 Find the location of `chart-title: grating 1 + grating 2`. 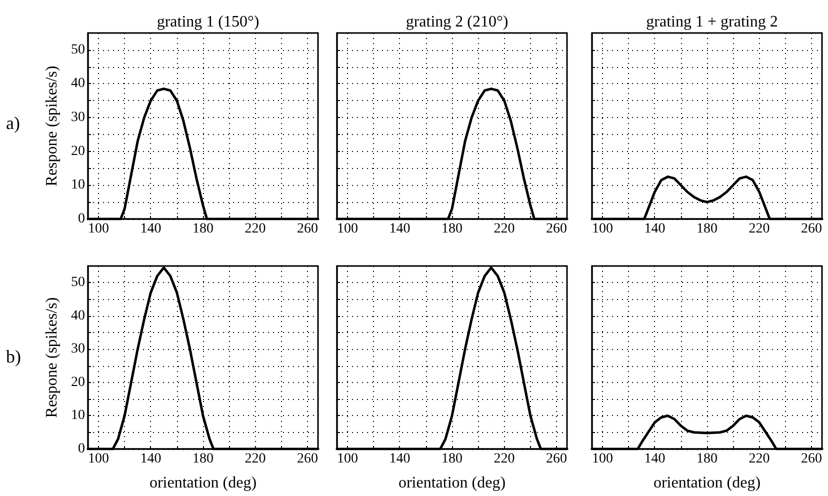

chart-title: grating 1 + grating 2 is located at coordinates (712, 22).